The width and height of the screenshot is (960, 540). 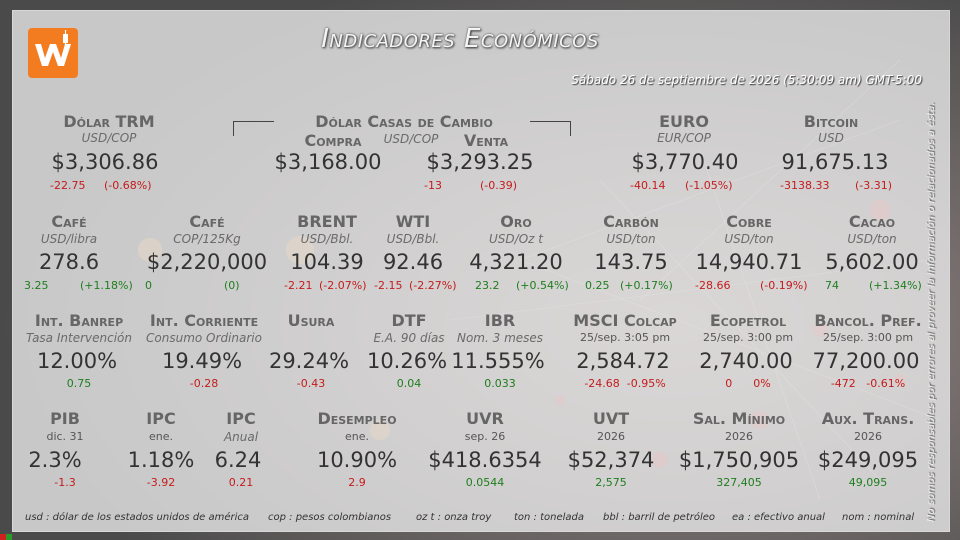 I want to click on macro-change: 49,095, so click(x=868, y=482).